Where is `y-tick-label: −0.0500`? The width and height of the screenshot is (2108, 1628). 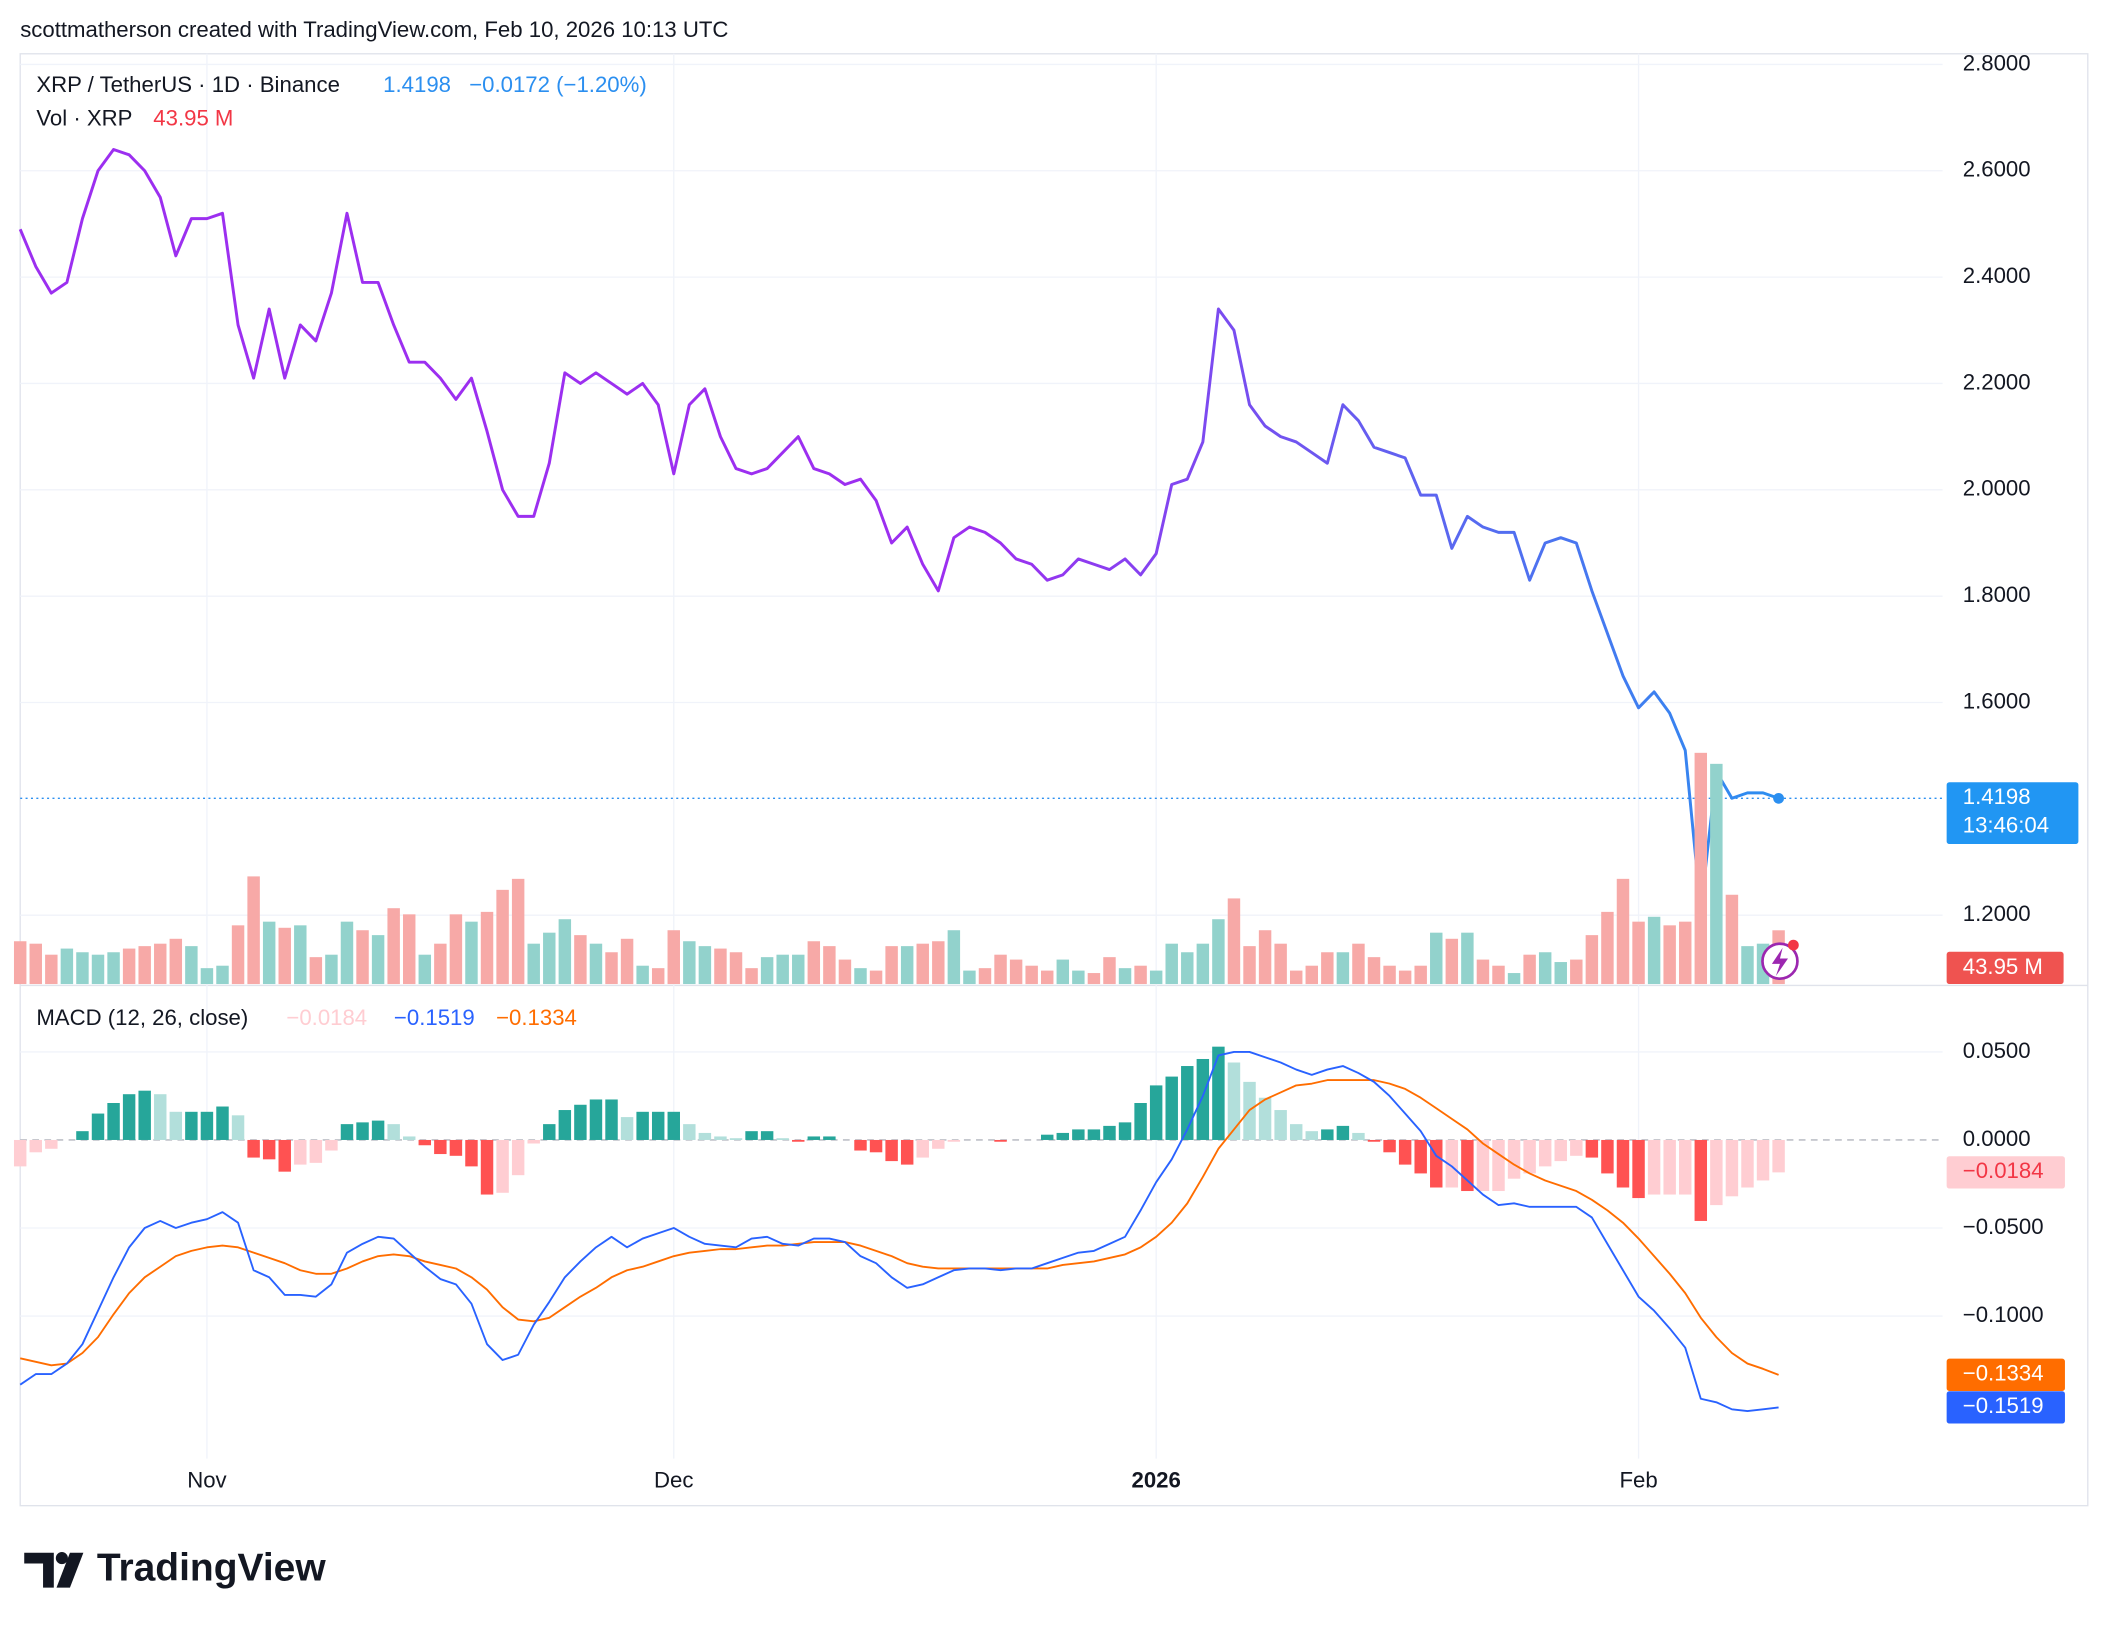
y-tick-label: −0.0500 is located at coordinates (2003, 1226).